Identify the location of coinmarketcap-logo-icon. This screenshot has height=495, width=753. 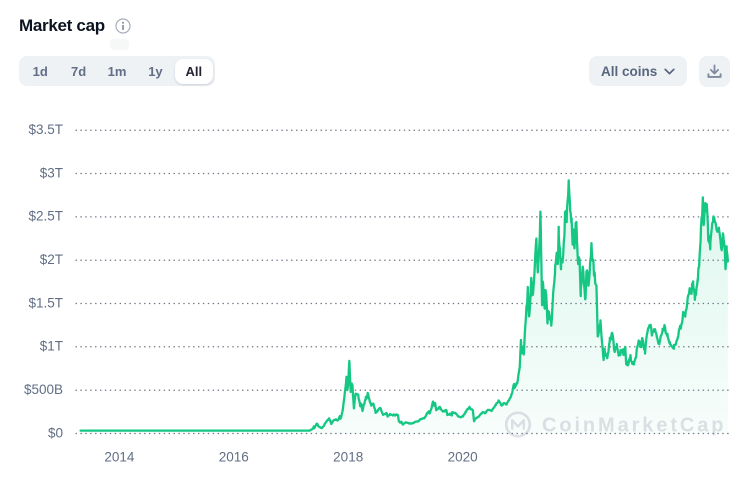
(518, 424).